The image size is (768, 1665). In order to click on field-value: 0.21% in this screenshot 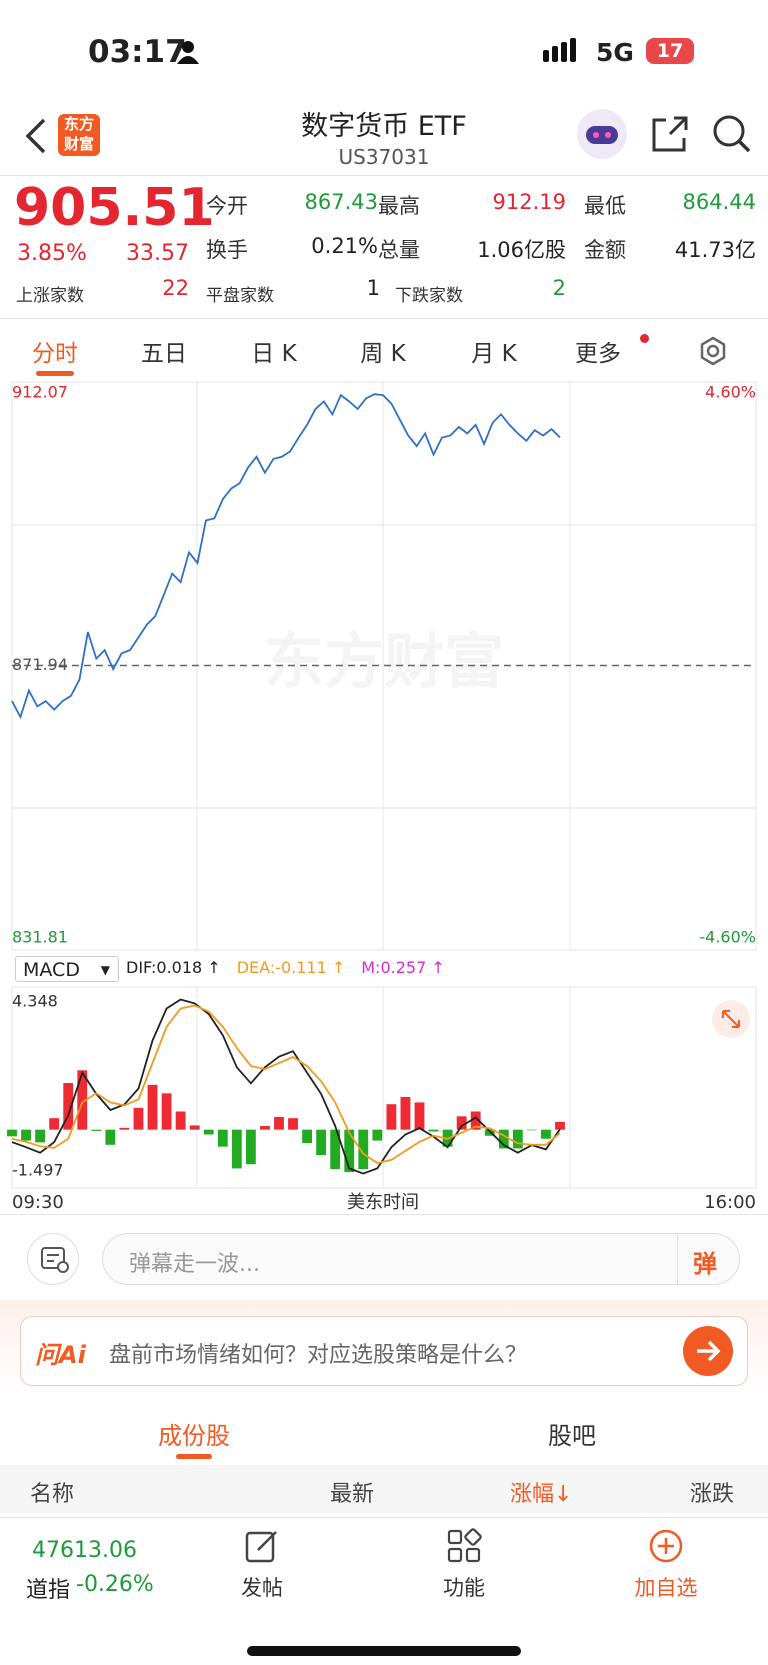, I will do `click(344, 246)`.